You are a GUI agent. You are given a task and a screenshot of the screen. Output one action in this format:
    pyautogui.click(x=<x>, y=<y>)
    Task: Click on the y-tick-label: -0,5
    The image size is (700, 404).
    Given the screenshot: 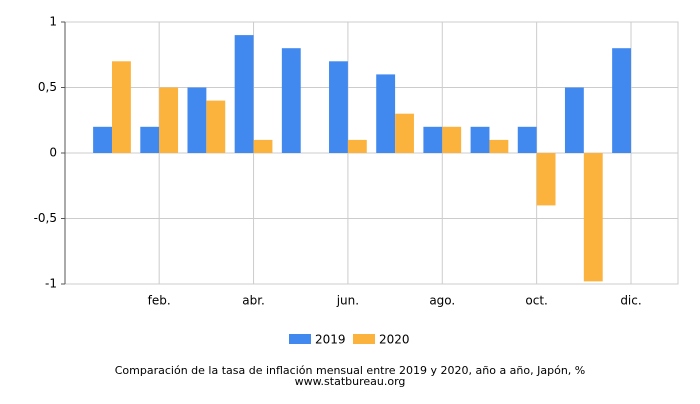 What is the action you would take?
    pyautogui.click(x=45, y=218)
    